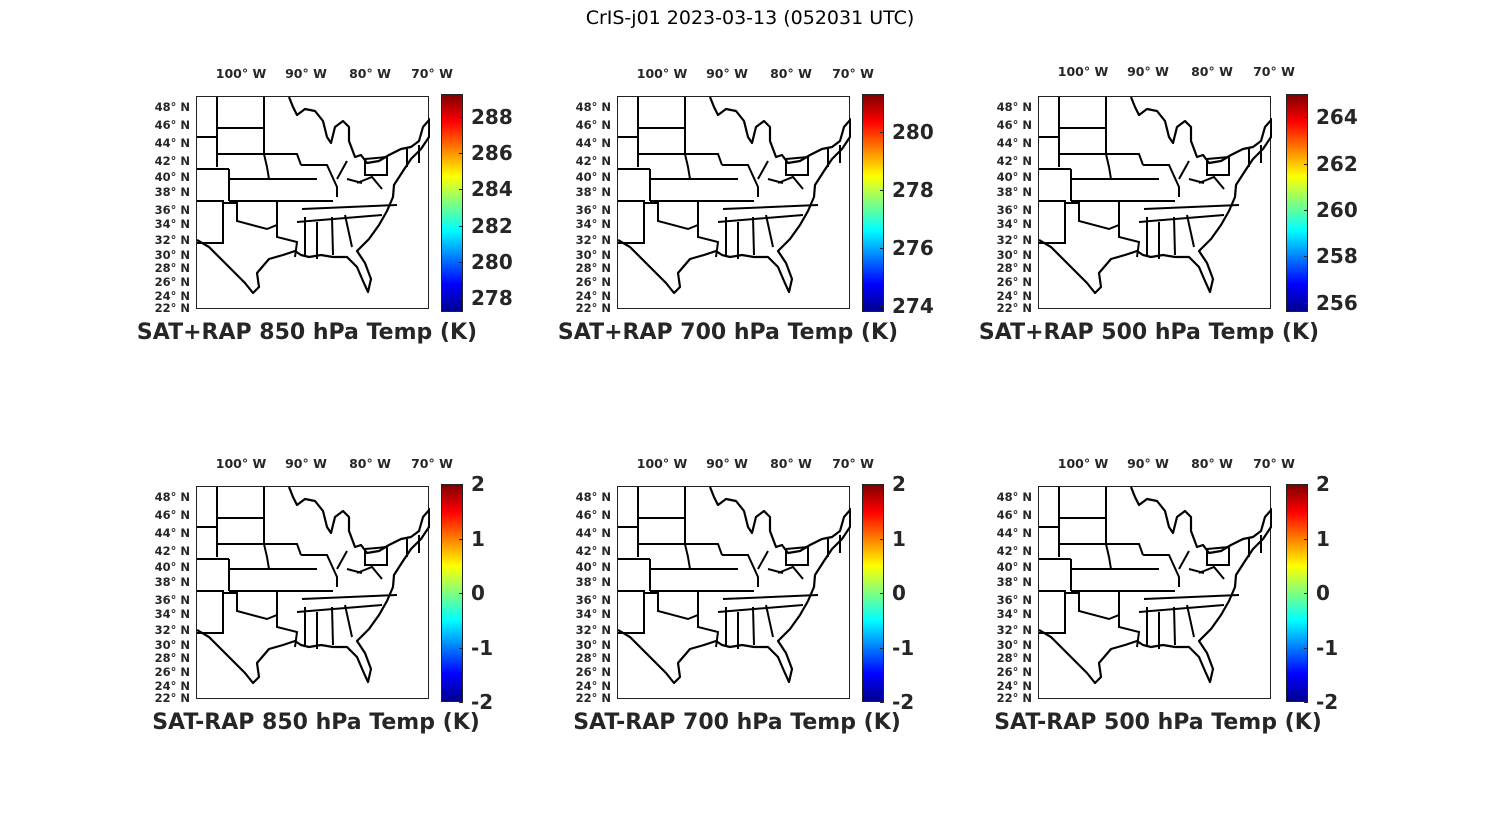 This screenshot has height=825, width=1500. Describe the element at coordinates (492, 189) in the screenshot. I see `colorbar-tick-label: 284` at that location.